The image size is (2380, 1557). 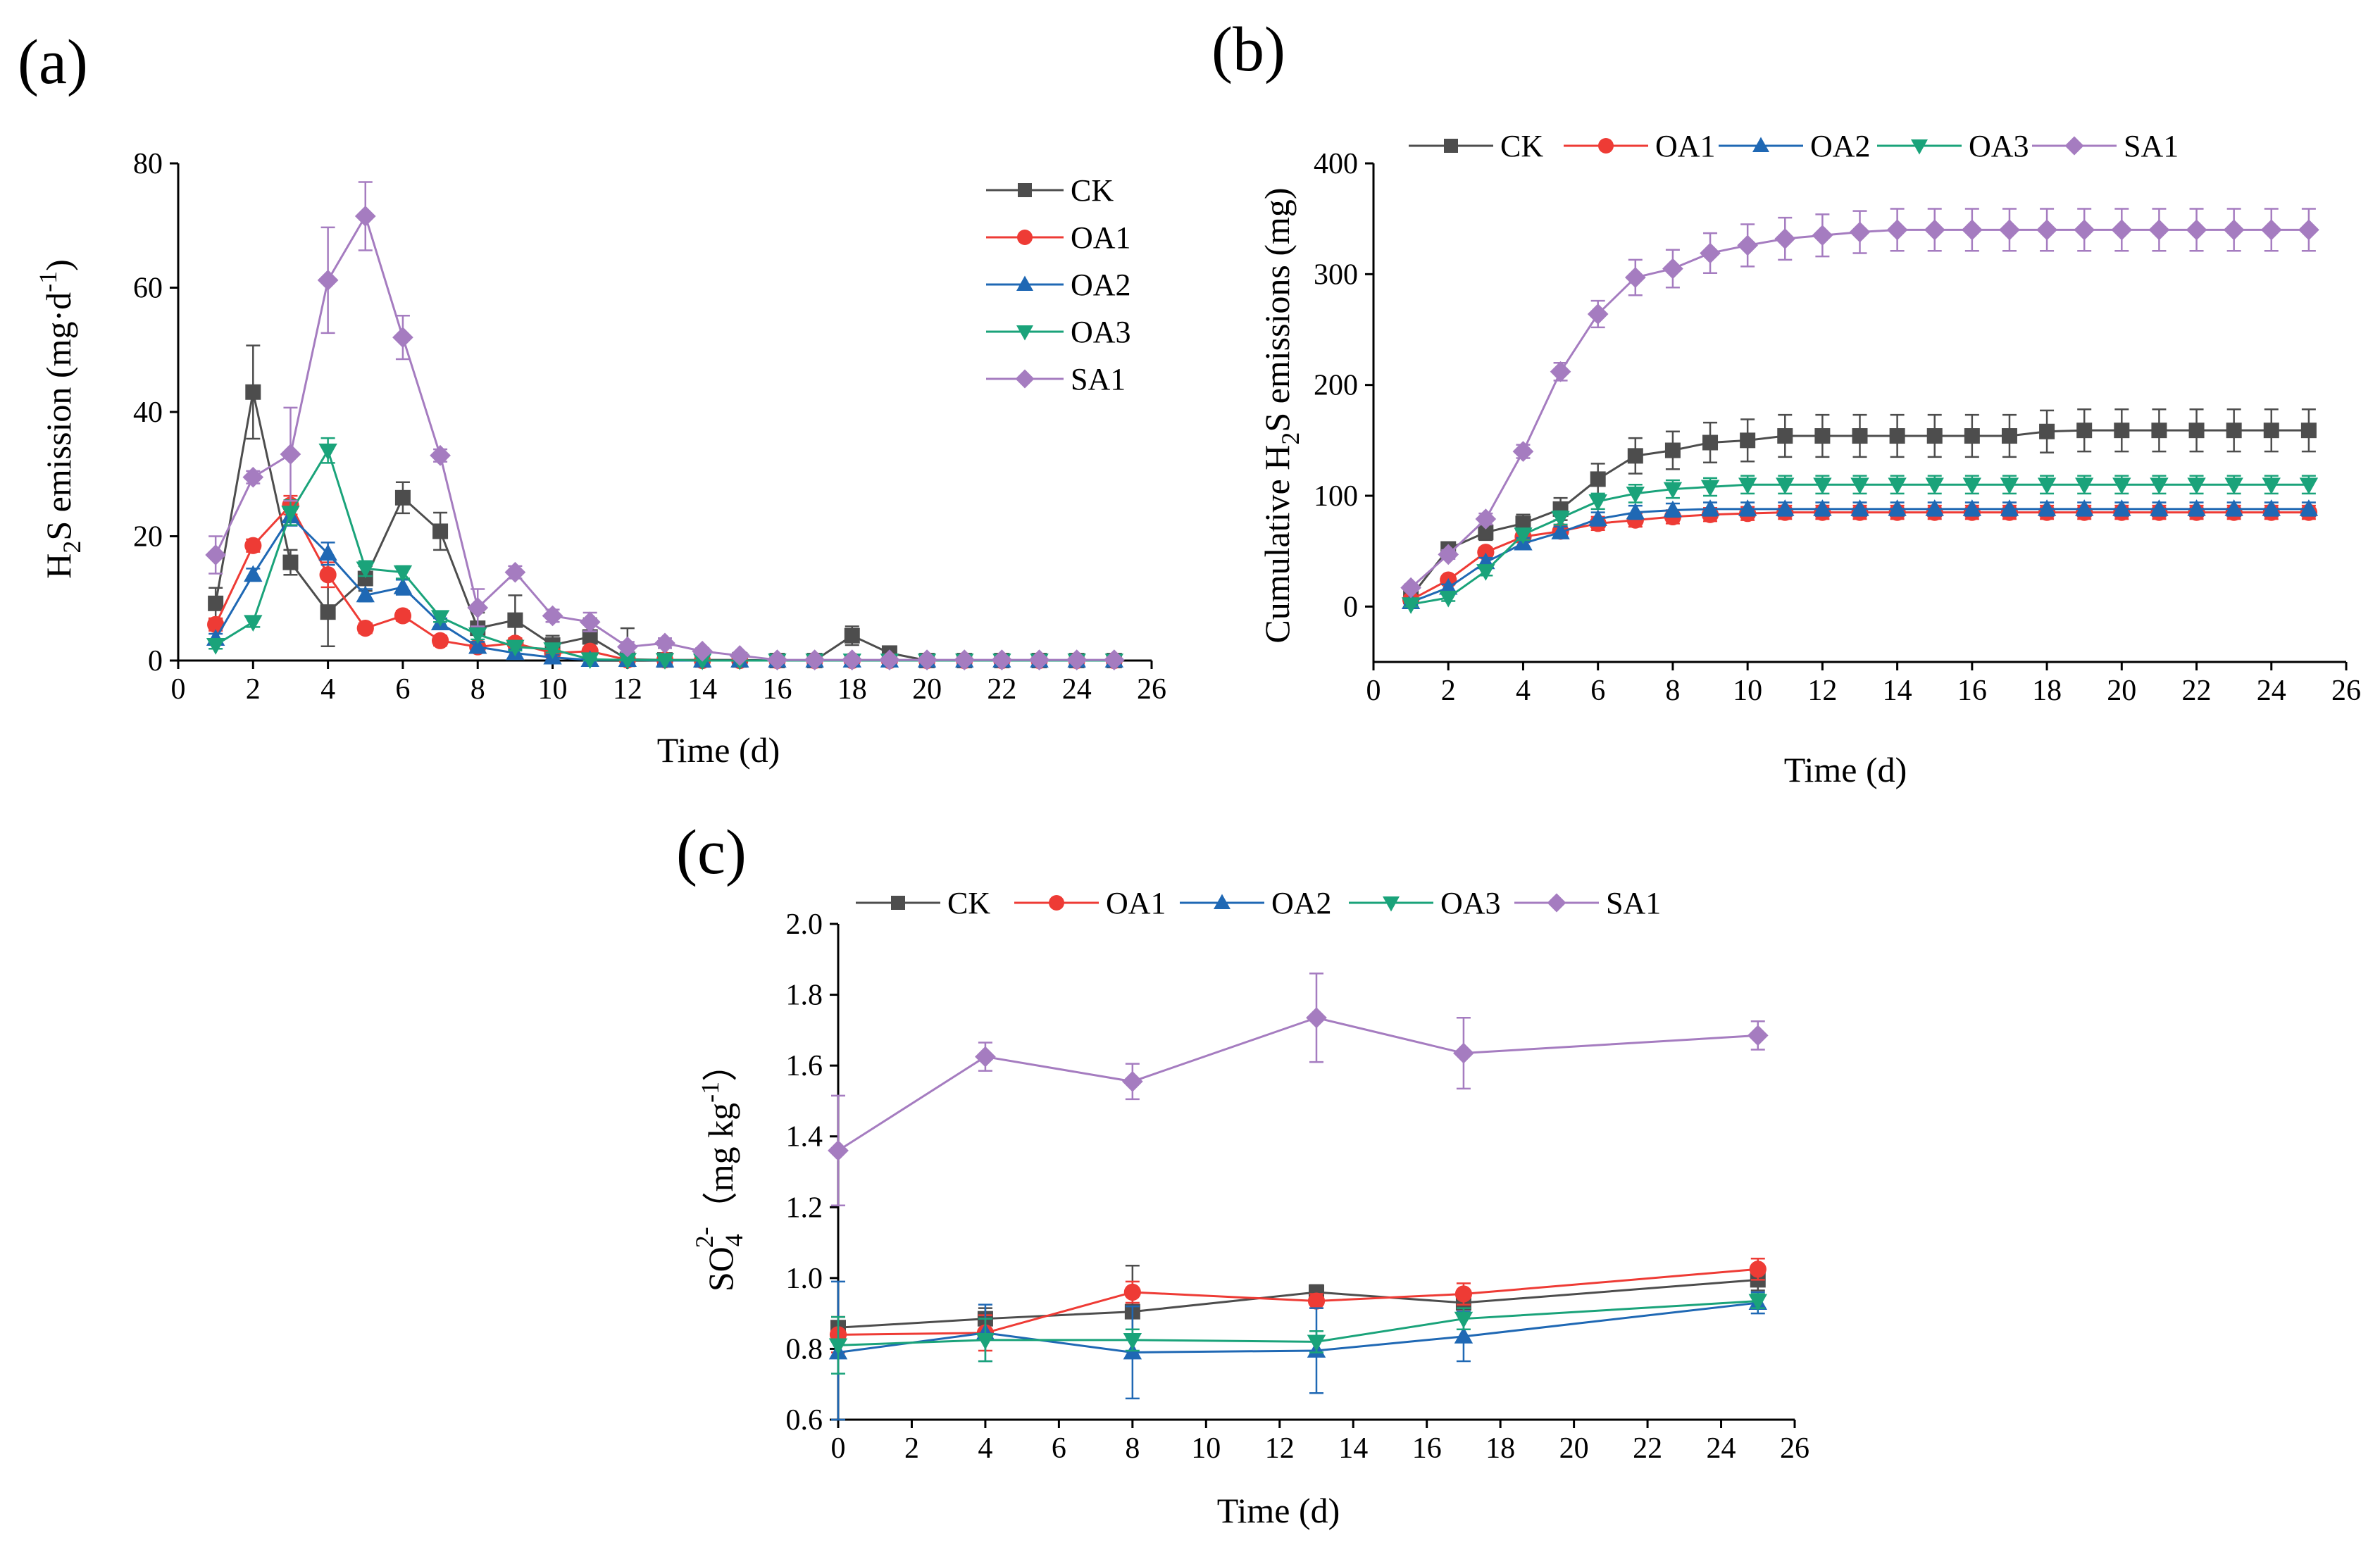 What do you see at coordinates (1634, 903) in the screenshot?
I see `legend-label-SA1: SA1` at bounding box center [1634, 903].